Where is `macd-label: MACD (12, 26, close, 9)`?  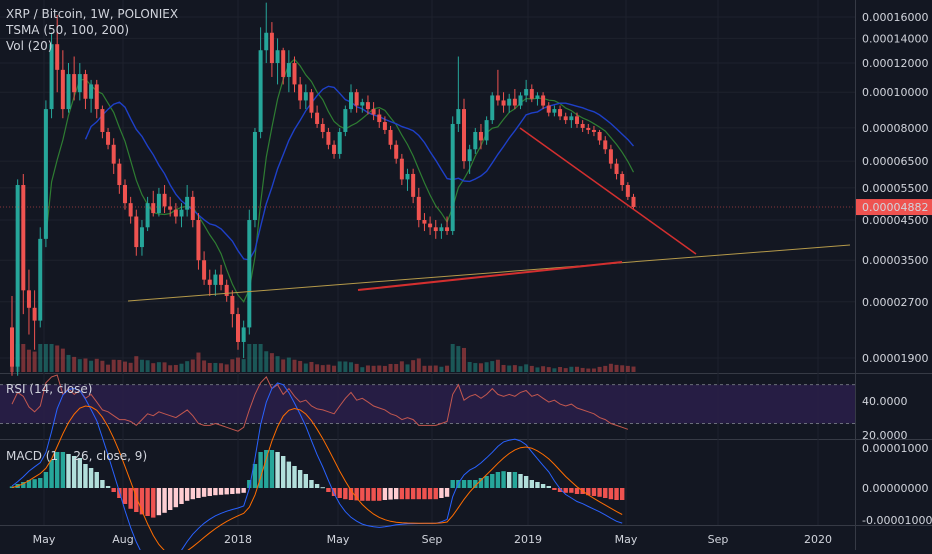 macd-label: MACD (12, 26, close, 9) is located at coordinates (76, 456).